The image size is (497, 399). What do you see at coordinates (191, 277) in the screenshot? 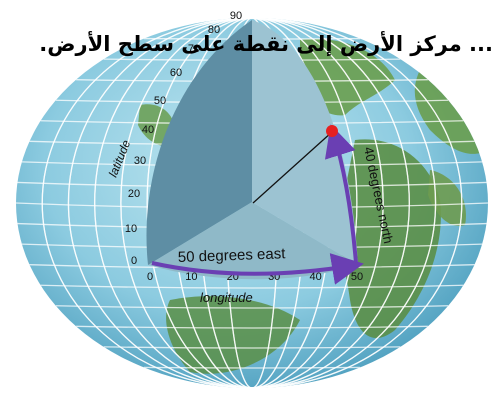
I see `longitude-tick-label: 10` at bounding box center [191, 277].